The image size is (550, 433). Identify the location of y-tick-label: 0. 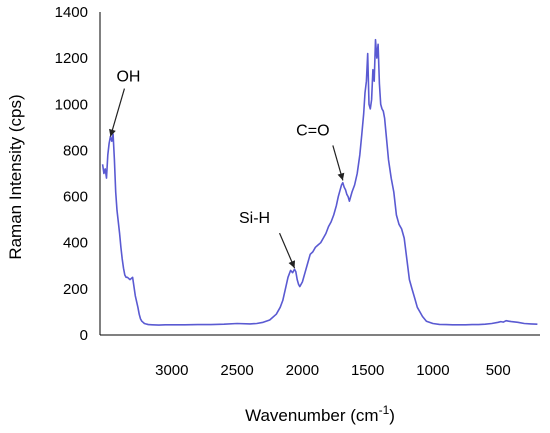
(84, 335).